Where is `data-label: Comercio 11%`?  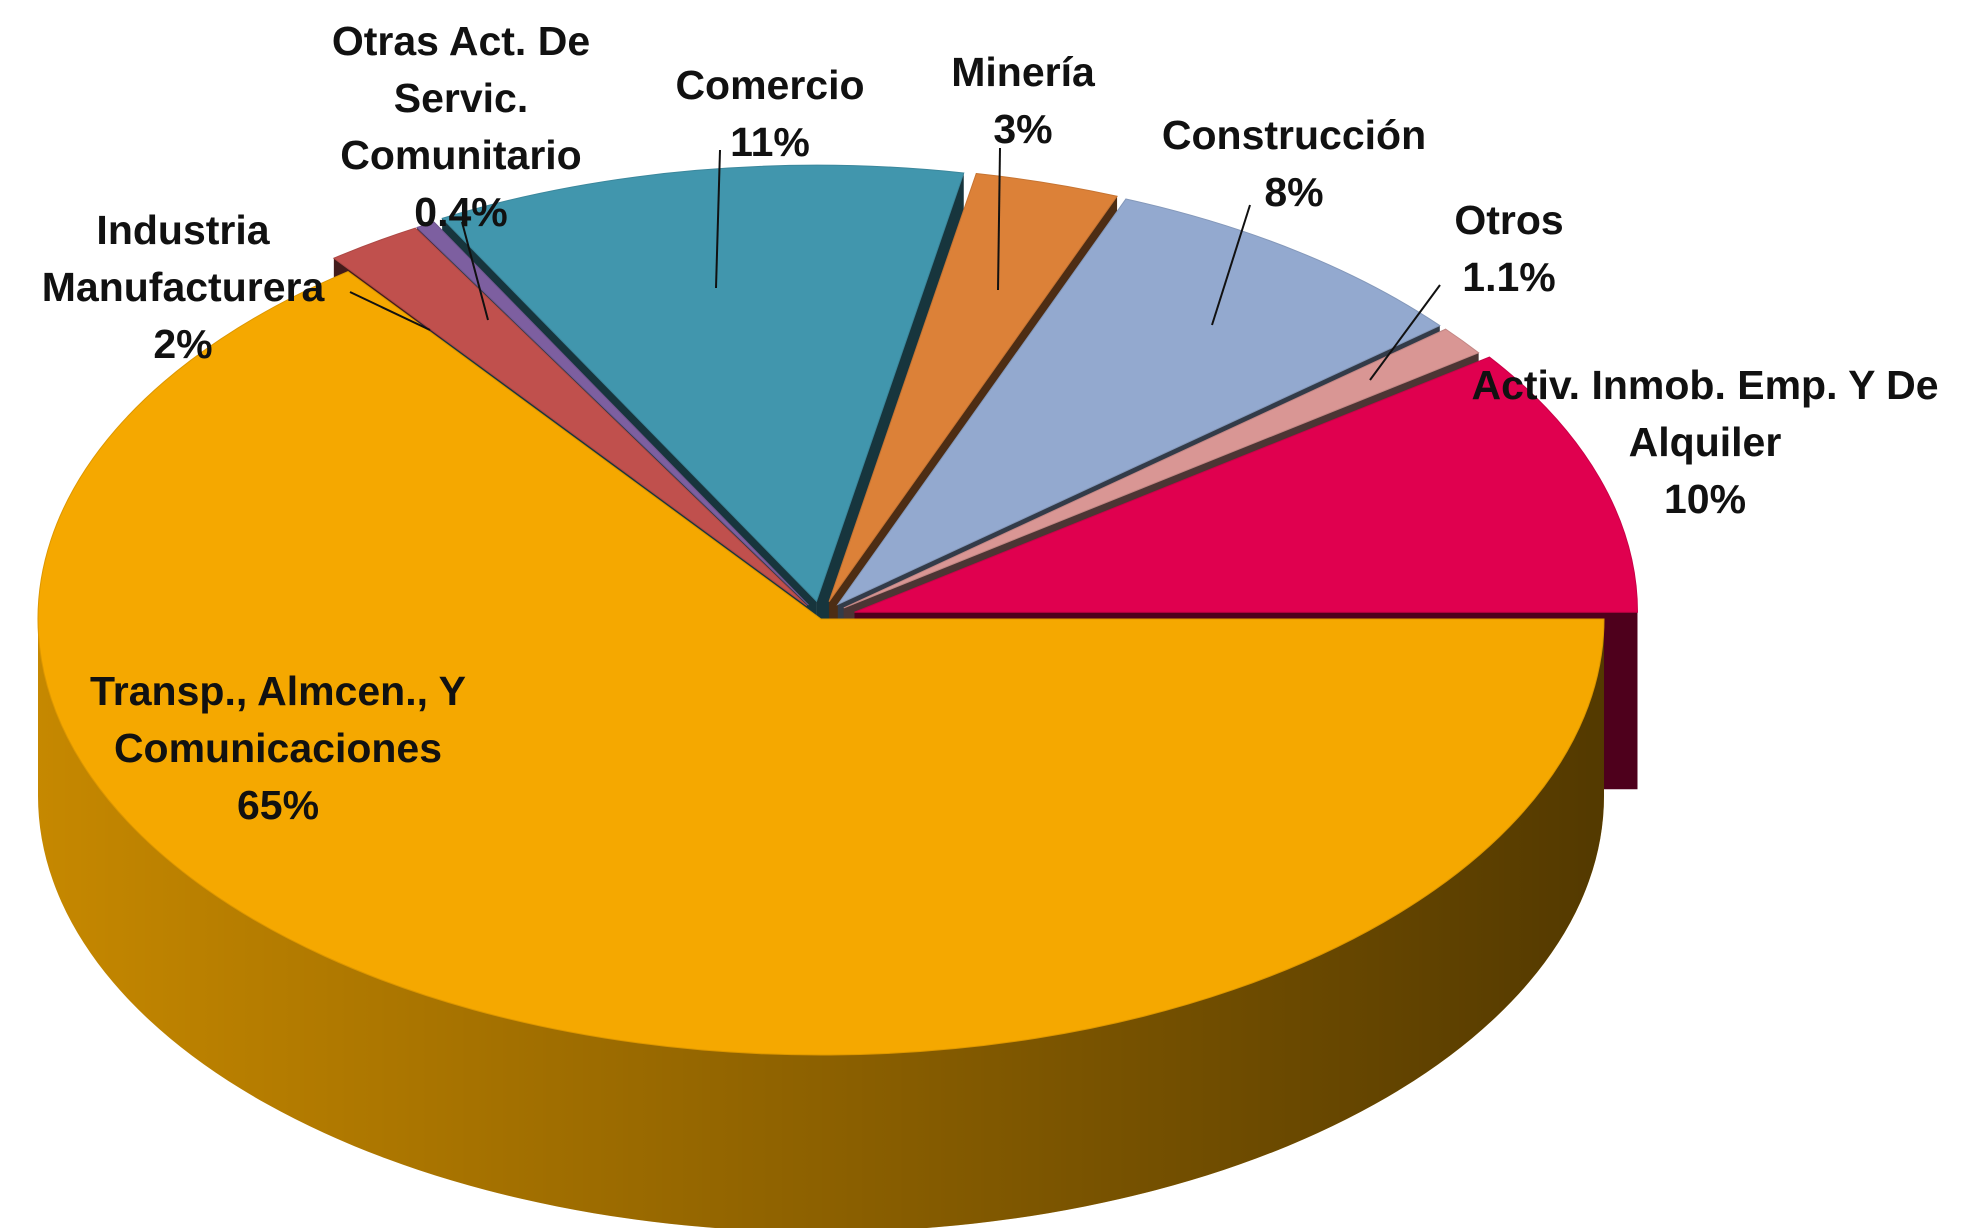
data-label: Comercio 11% is located at coordinates (769, 114).